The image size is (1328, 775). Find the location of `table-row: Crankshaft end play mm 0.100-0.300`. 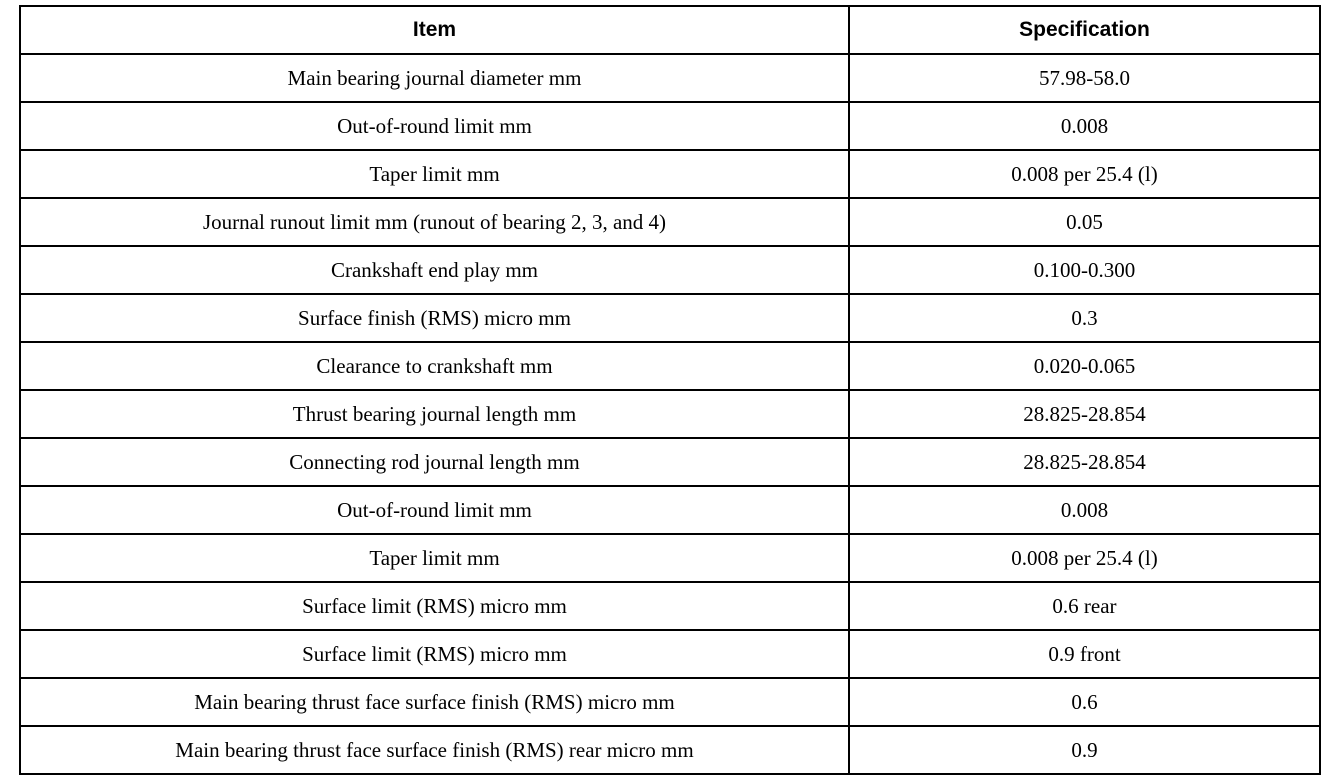

table-row: Crankshaft end play mm 0.100-0.300 is located at coordinates (670, 270).